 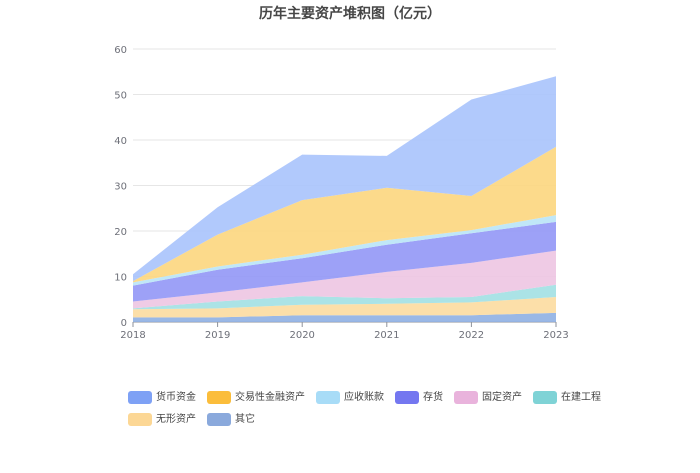 I want to click on legend-label: 存货, so click(x=433, y=397).